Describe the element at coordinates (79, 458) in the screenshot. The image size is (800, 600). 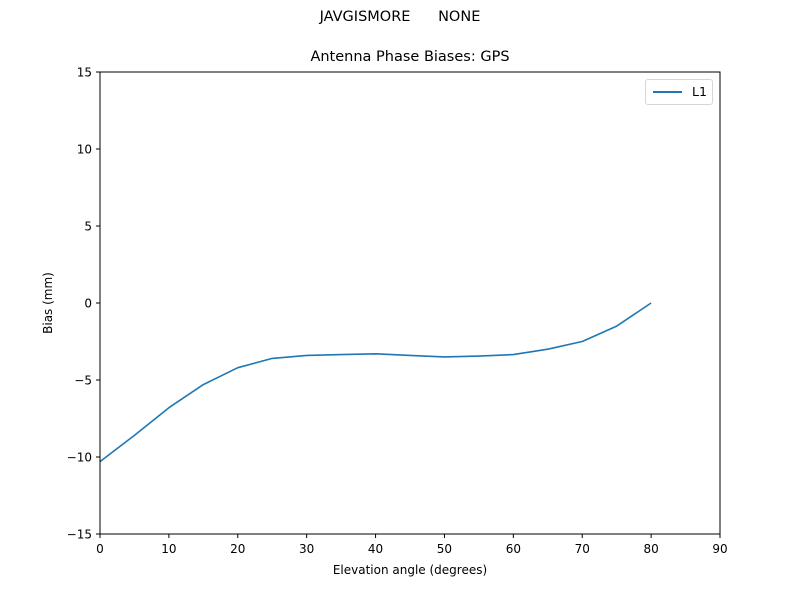
I see `y-tick-label: −10` at that location.